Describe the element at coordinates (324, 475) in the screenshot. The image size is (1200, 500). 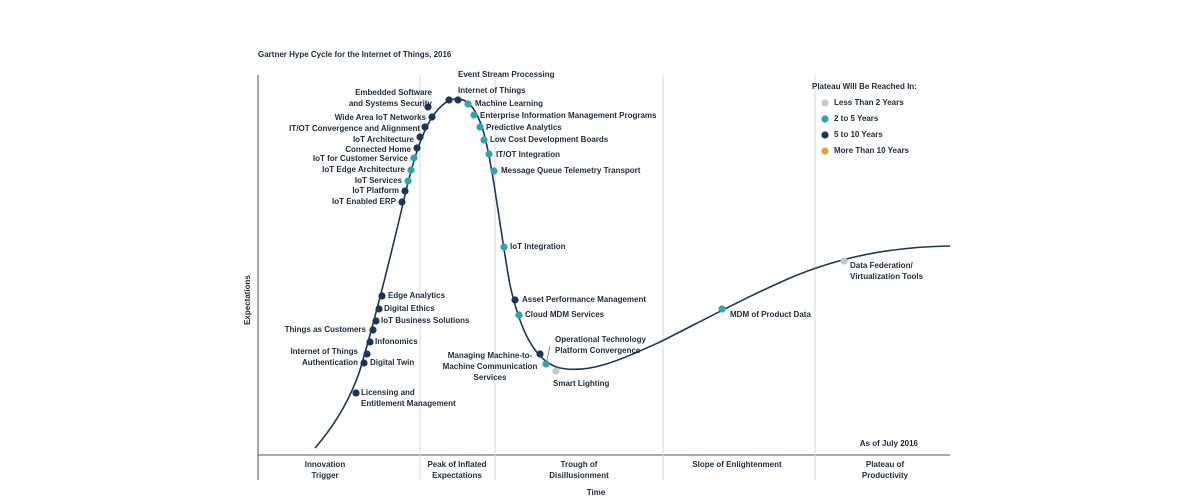
I see `phase-label: Trigger` at that location.